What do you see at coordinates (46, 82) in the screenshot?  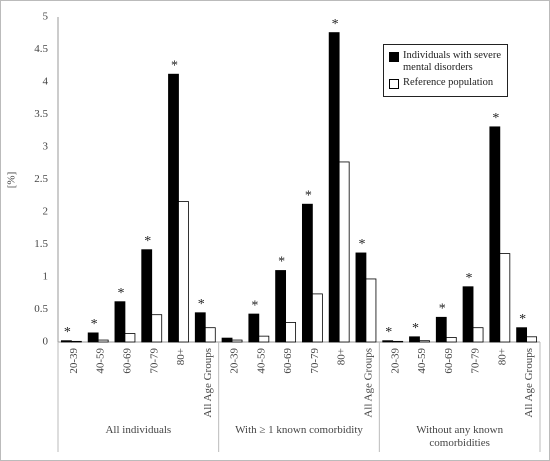 I see `y-tick-label: 4` at bounding box center [46, 82].